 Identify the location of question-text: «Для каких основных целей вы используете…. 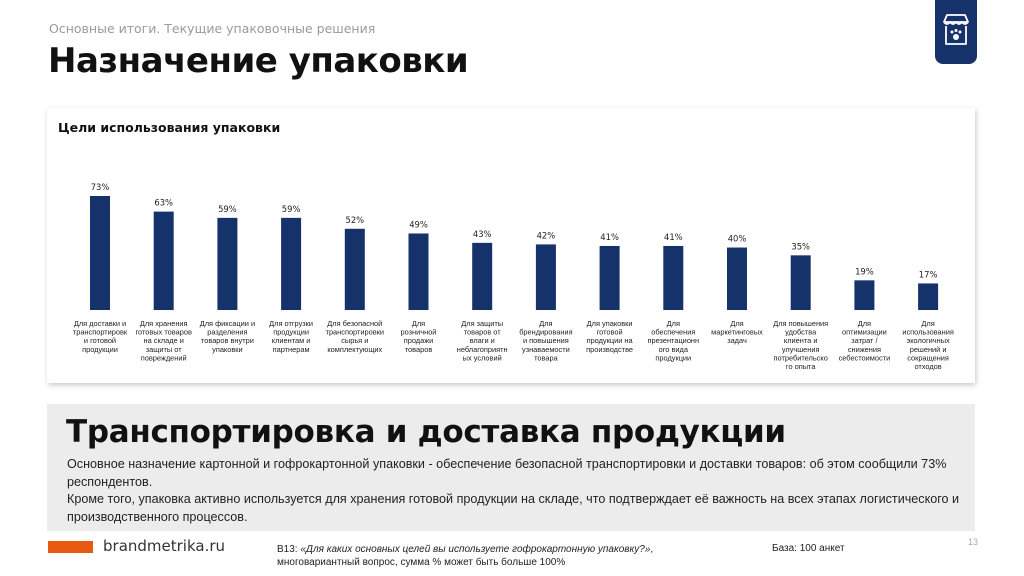
(475, 549).